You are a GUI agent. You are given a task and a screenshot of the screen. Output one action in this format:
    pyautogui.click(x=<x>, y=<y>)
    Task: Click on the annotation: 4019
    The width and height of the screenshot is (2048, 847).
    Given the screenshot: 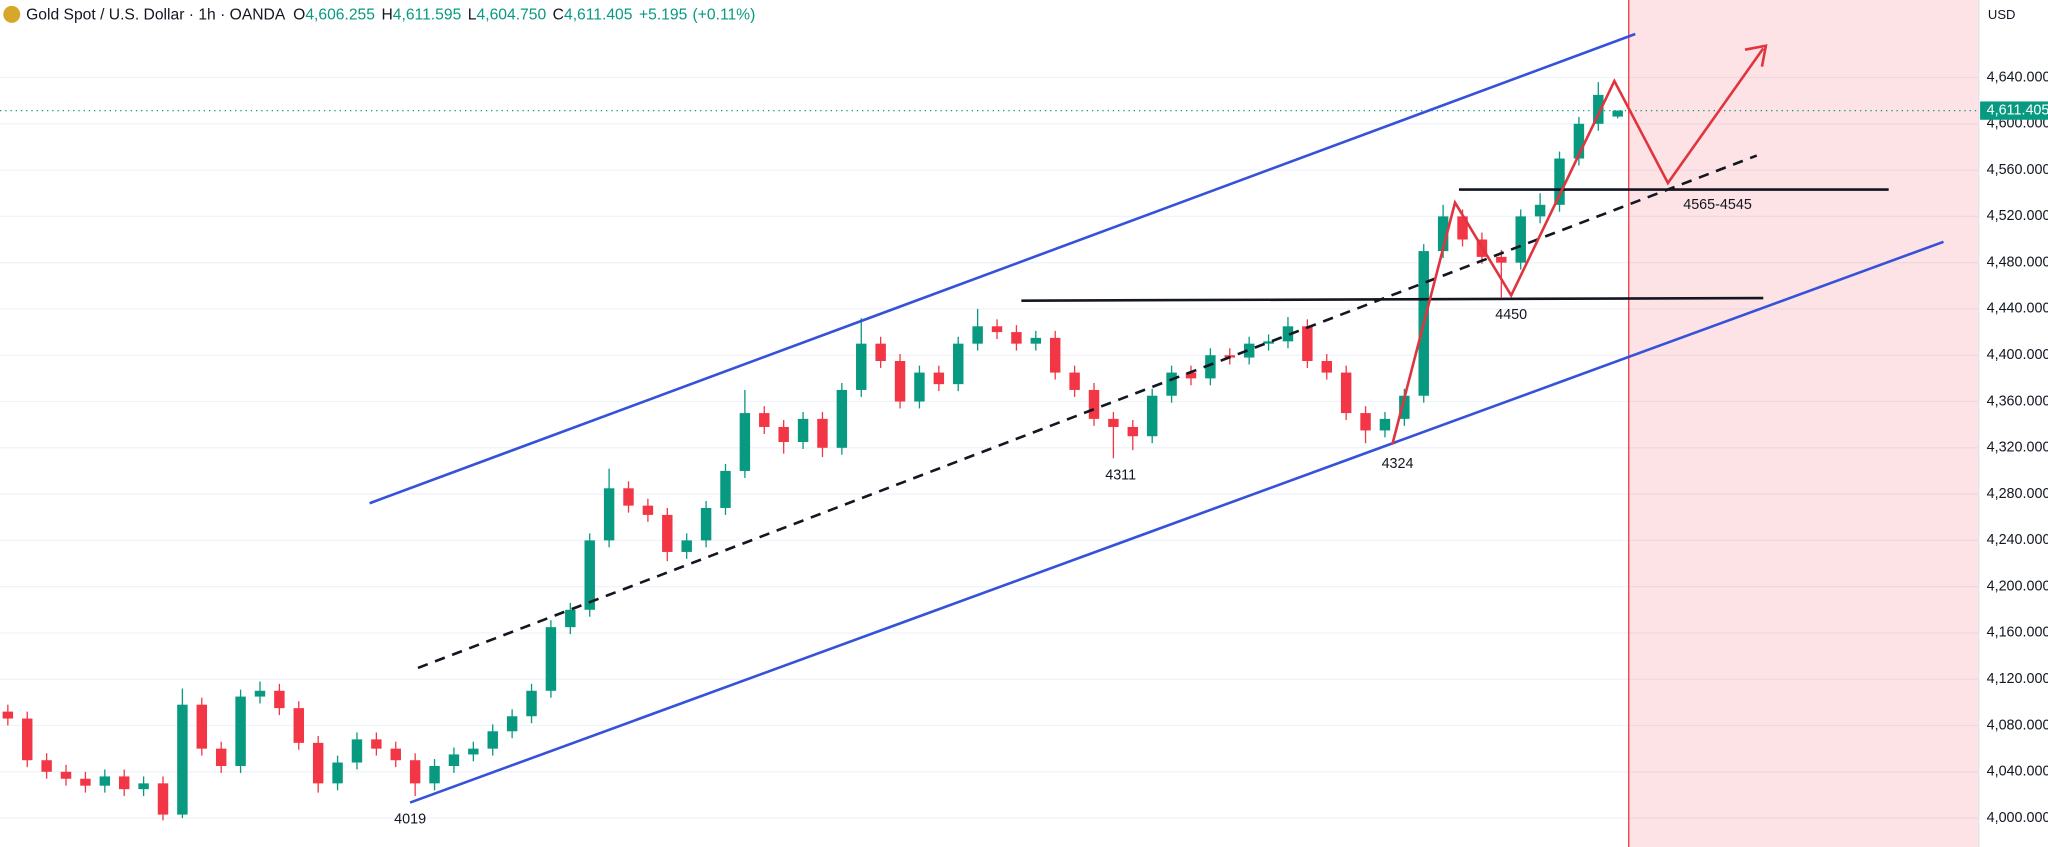 What is the action you would take?
    pyautogui.click(x=410, y=819)
    